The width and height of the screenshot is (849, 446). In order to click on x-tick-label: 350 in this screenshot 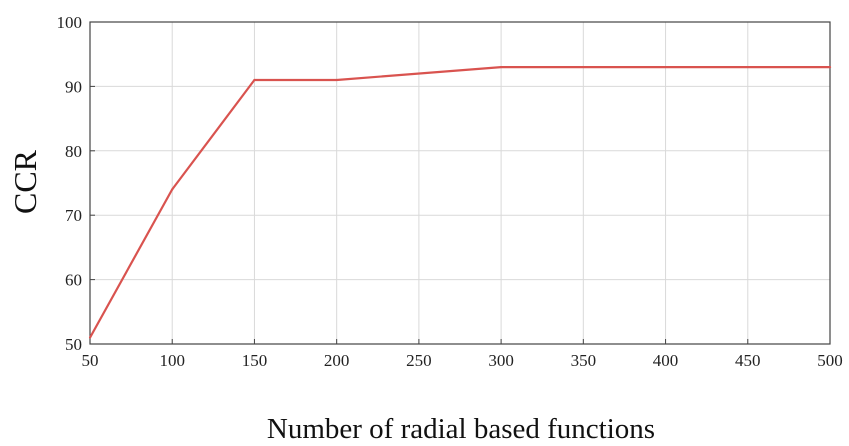, I will do `click(584, 360)`.